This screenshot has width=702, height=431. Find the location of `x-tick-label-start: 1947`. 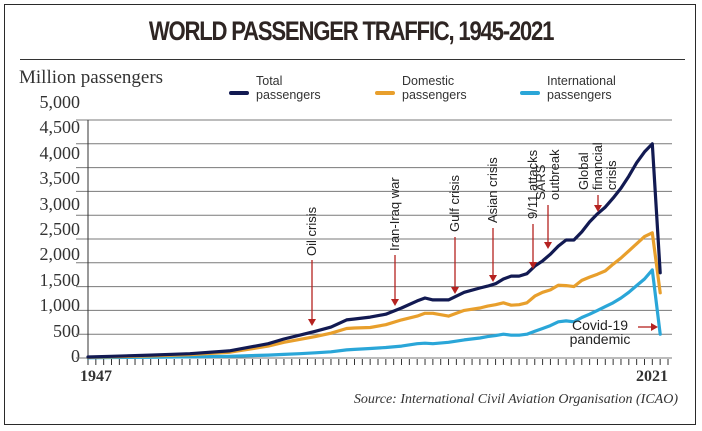

x-tick-label-start: 1947 is located at coordinates (96, 376).